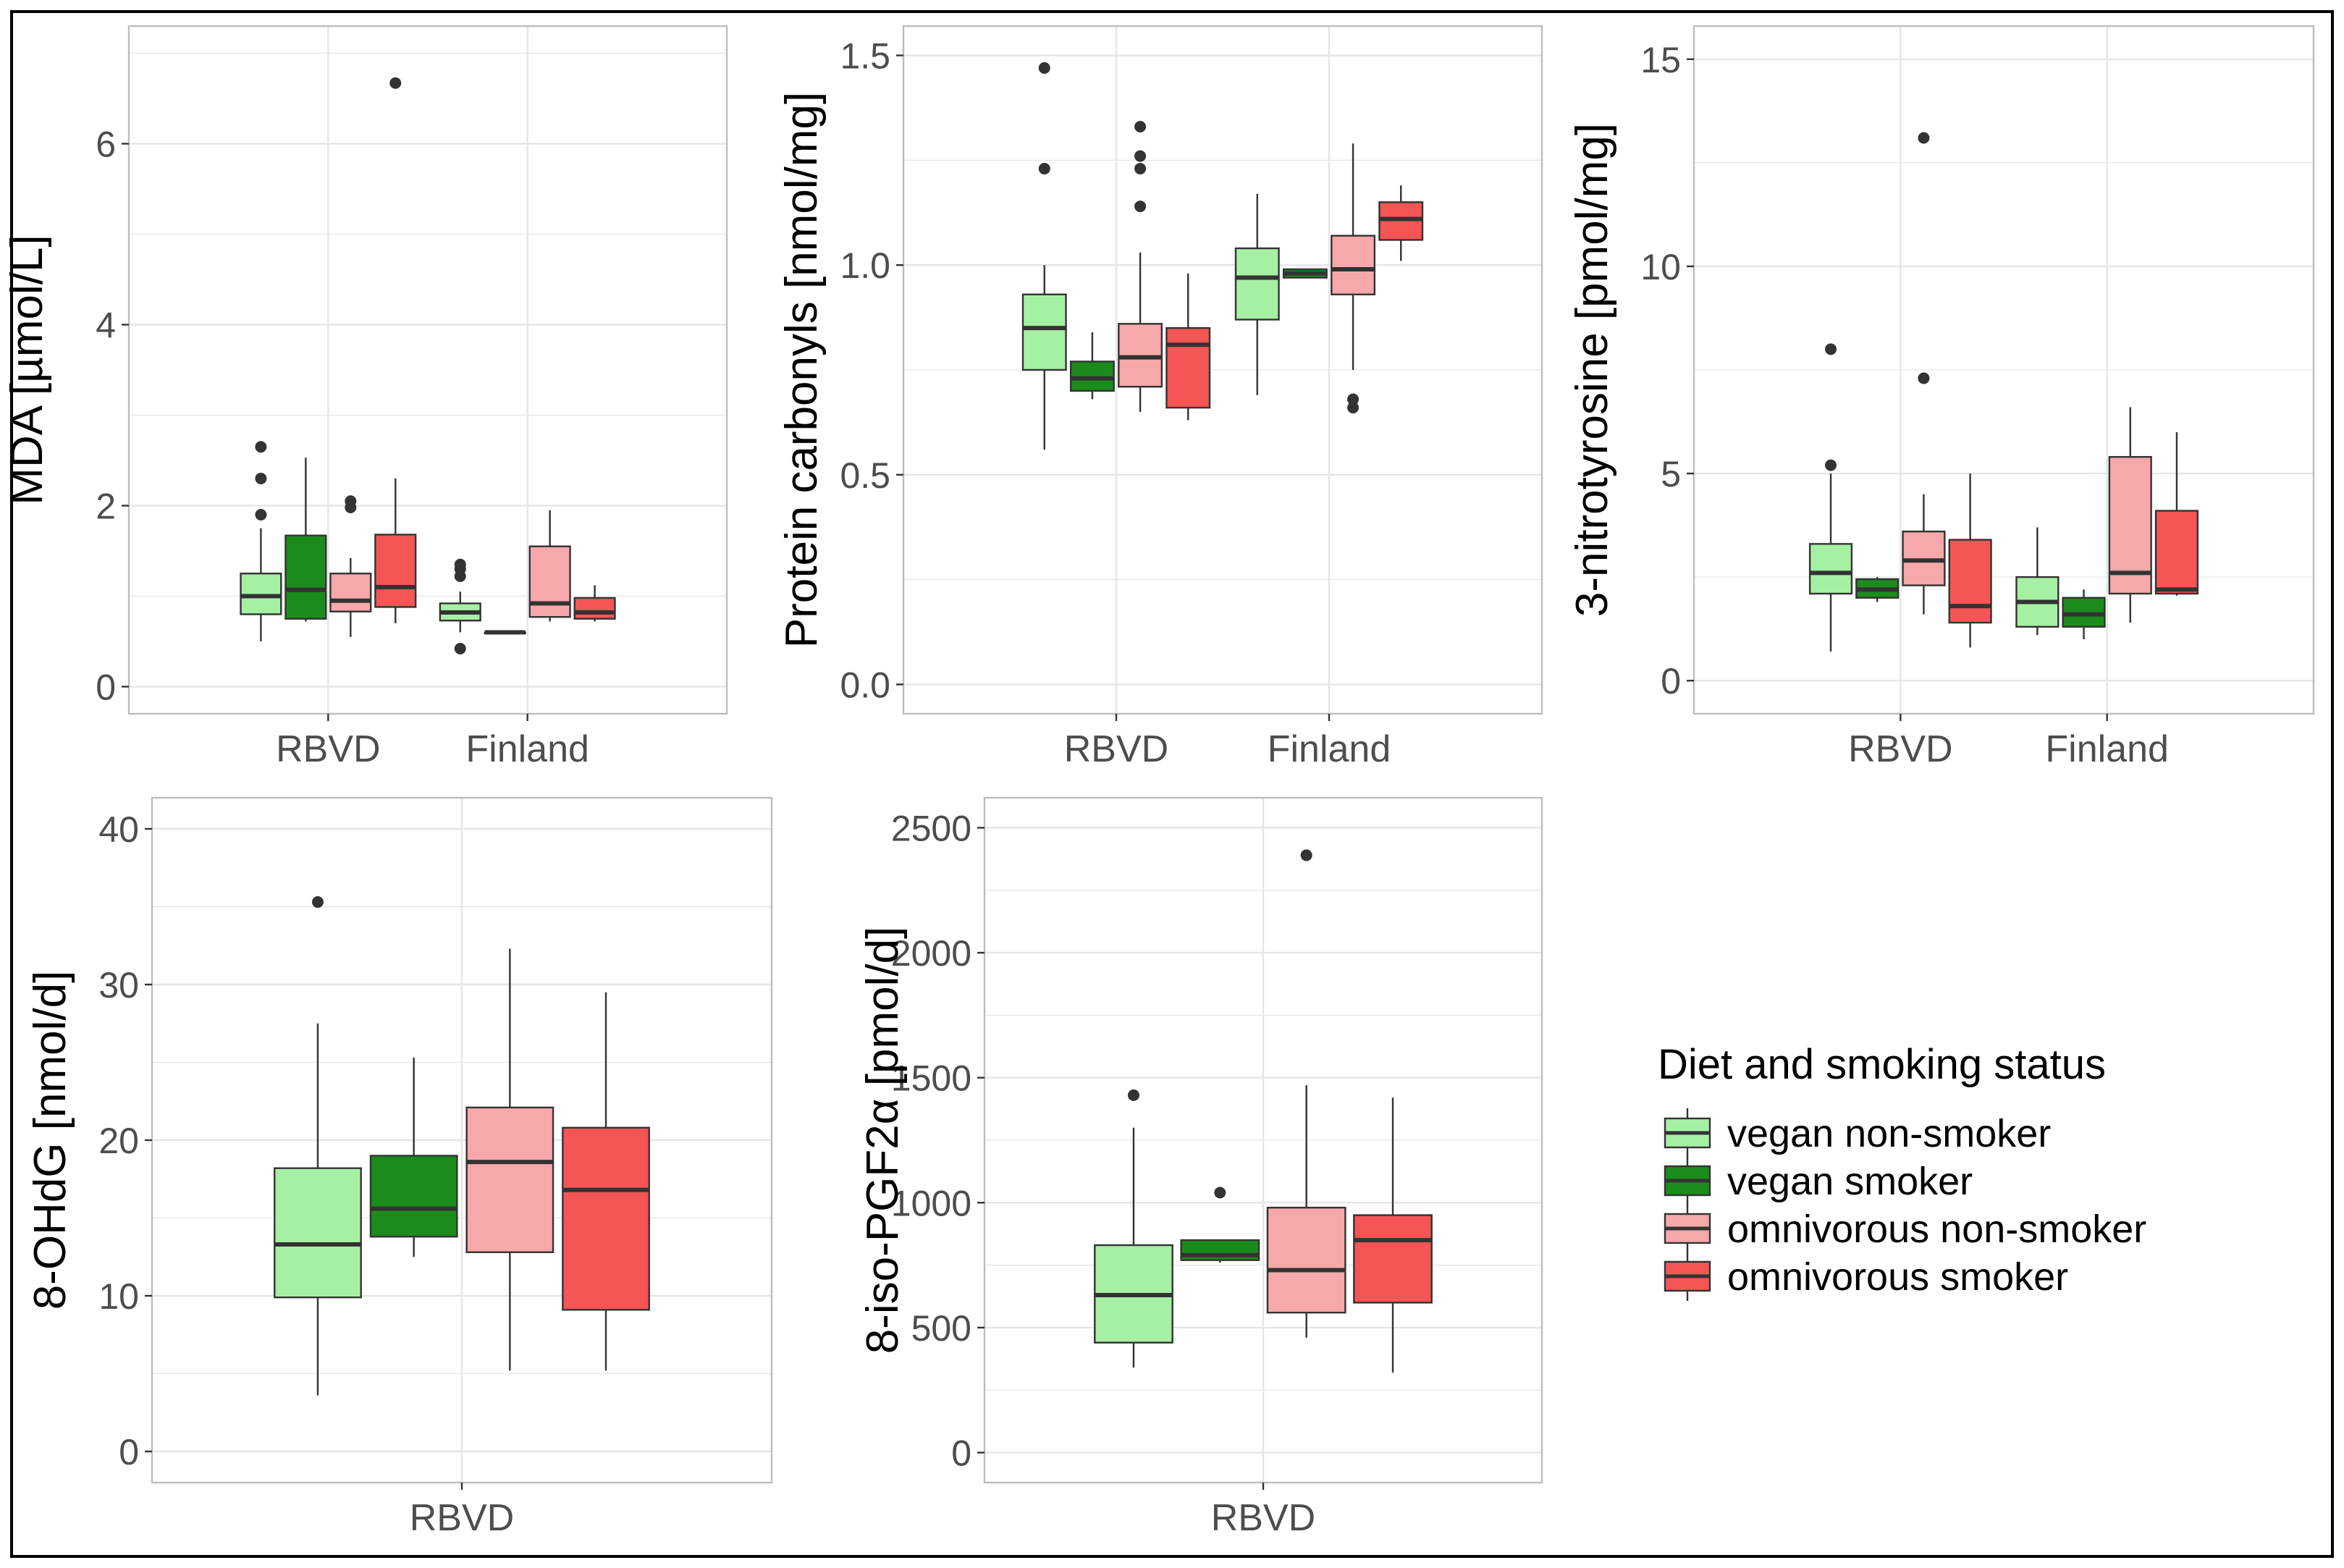 Image resolution: width=2344 pixels, height=1568 pixels. What do you see at coordinates (27, 370) in the screenshot?
I see `y-axis-label: MDA [µmol/L]` at bounding box center [27, 370].